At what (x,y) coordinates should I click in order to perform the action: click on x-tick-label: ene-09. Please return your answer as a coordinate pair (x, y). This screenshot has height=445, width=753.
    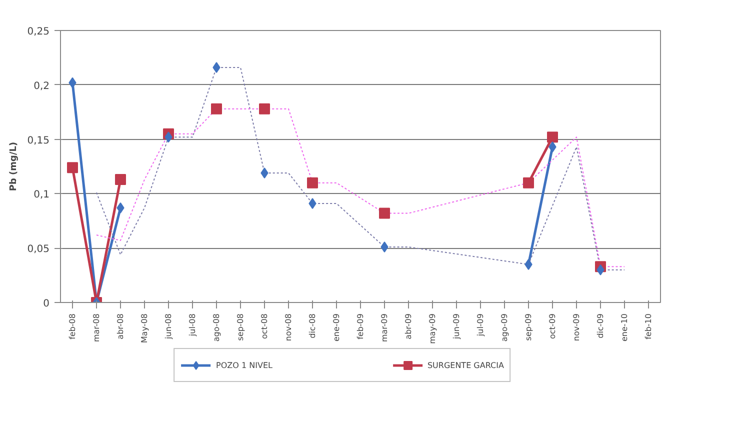
    Looking at the image, I should click on (336, 327).